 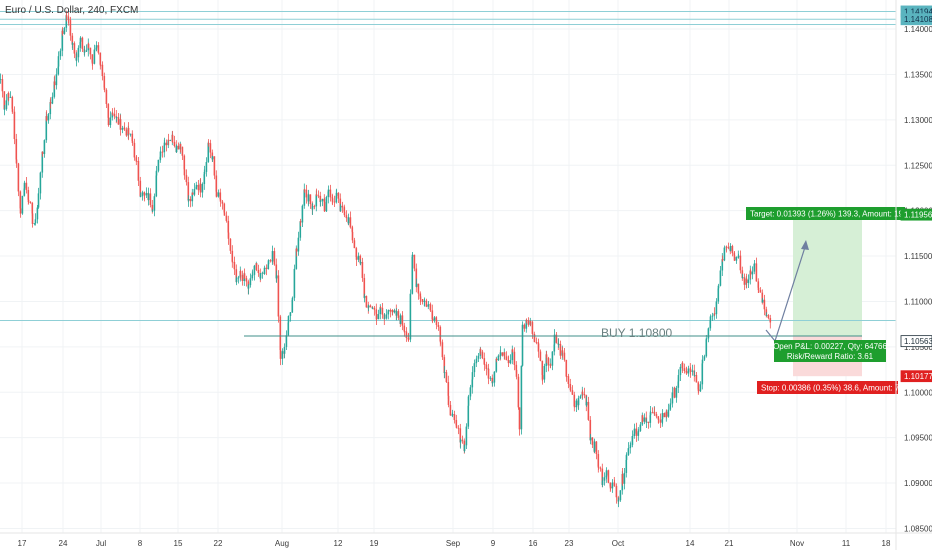 I want to click on y-tick-label: 1.13000, so click(x=918, y=120).